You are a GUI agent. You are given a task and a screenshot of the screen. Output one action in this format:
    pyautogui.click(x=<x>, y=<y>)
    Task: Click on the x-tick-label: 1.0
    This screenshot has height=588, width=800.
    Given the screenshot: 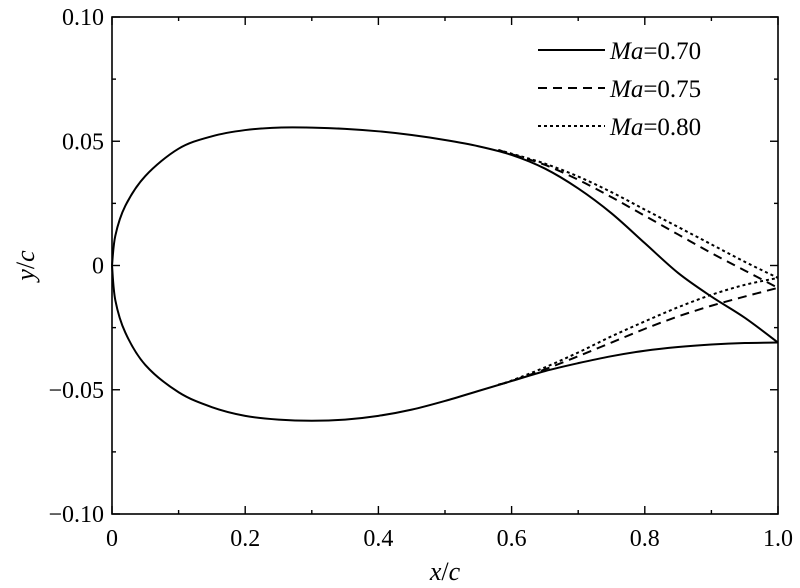 What is the action you would take?
    pyautogui.click(x=778, y=539)
    